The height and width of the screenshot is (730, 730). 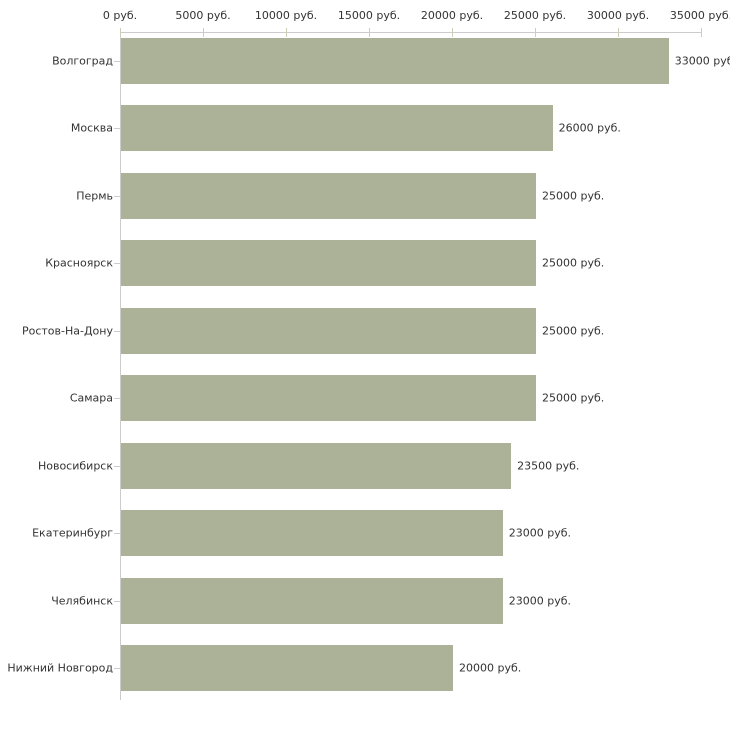 I want to click on value-label: 20000 руб., so click(x=490, y=668).